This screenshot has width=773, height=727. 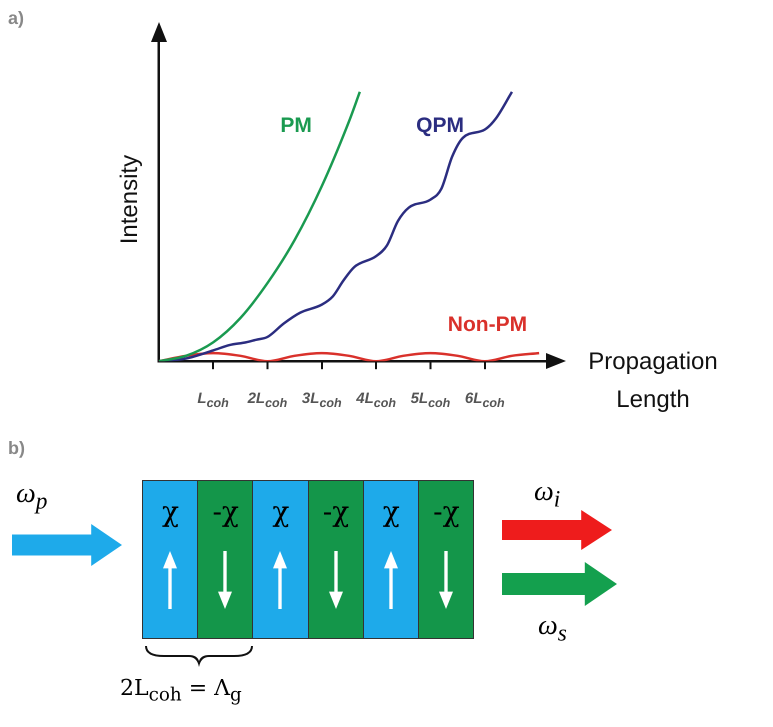 I want to click on text: ω$_{i}$, so click(x=547, y=495).